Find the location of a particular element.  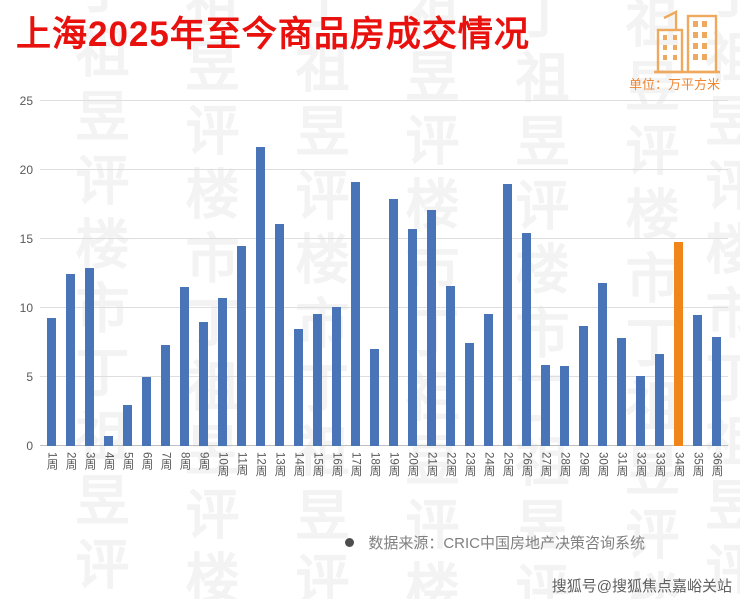

x-tick-slot: 33周 is located at coordinates (659, 477).